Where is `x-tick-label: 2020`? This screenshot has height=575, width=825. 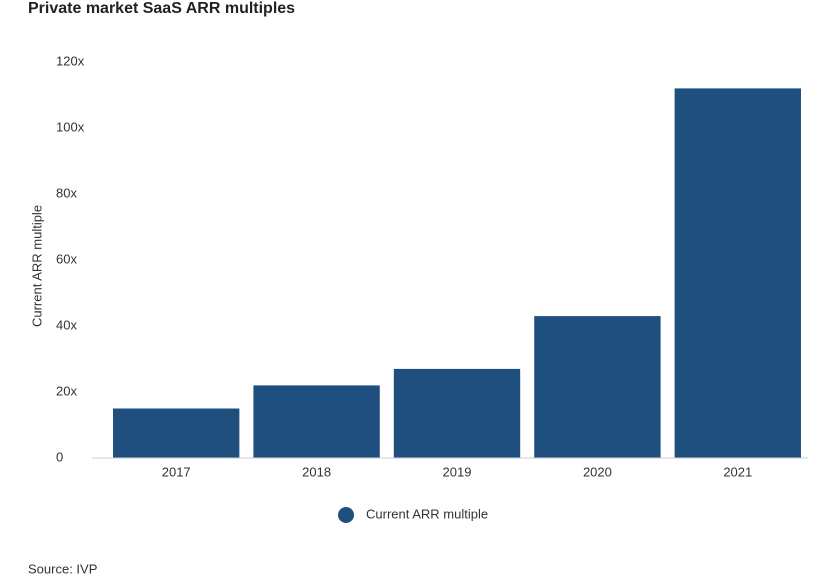
x-tick-label: 2020 is located at coordinates (597, 471).